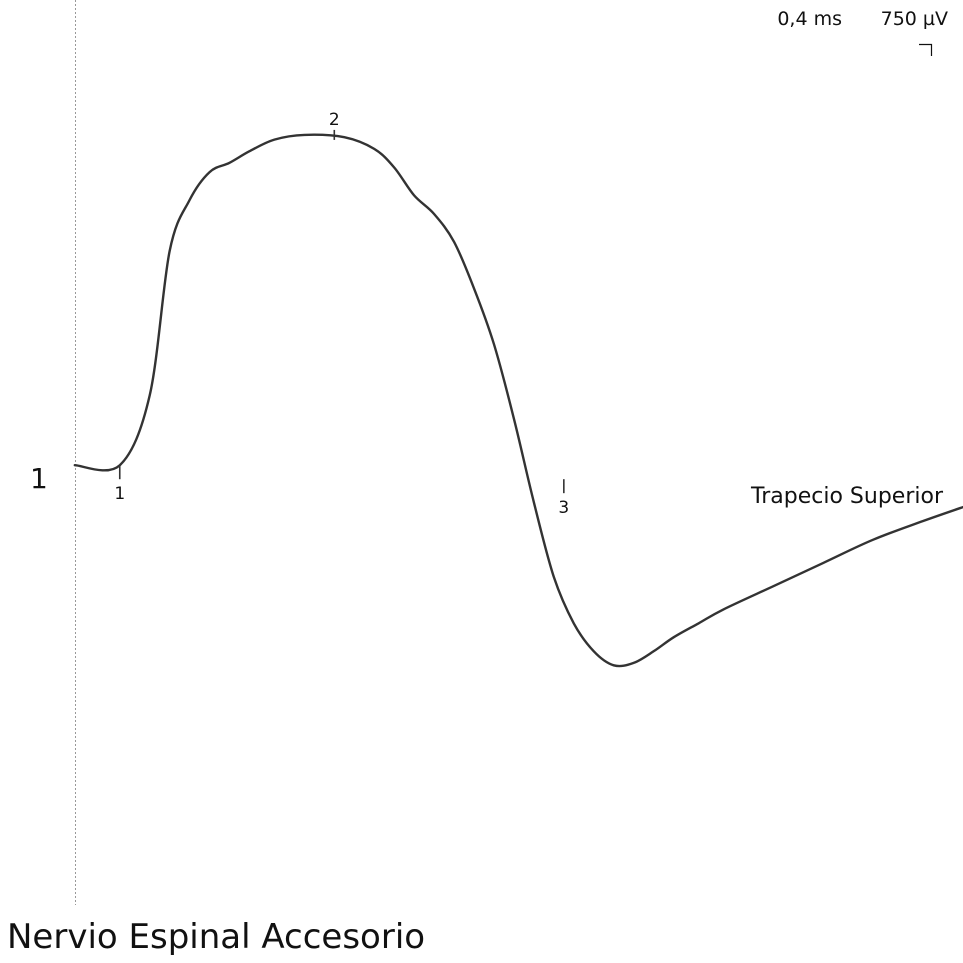  Describe the element at coordinates (563, 508) in the screenshot. I see `marker-label-3: 3` at that location.